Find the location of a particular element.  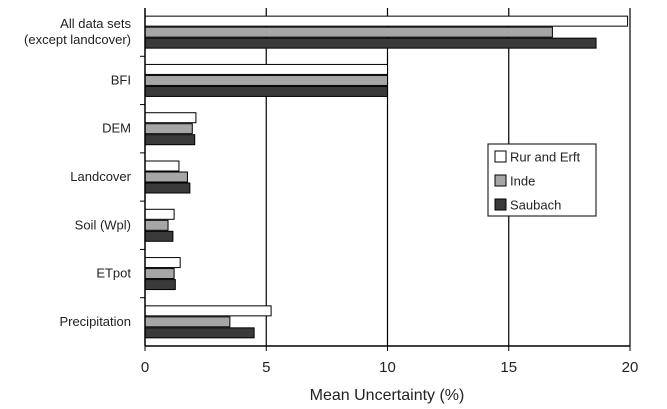

category-label: Soil (Wpl) is located at coordinates (103, 224).